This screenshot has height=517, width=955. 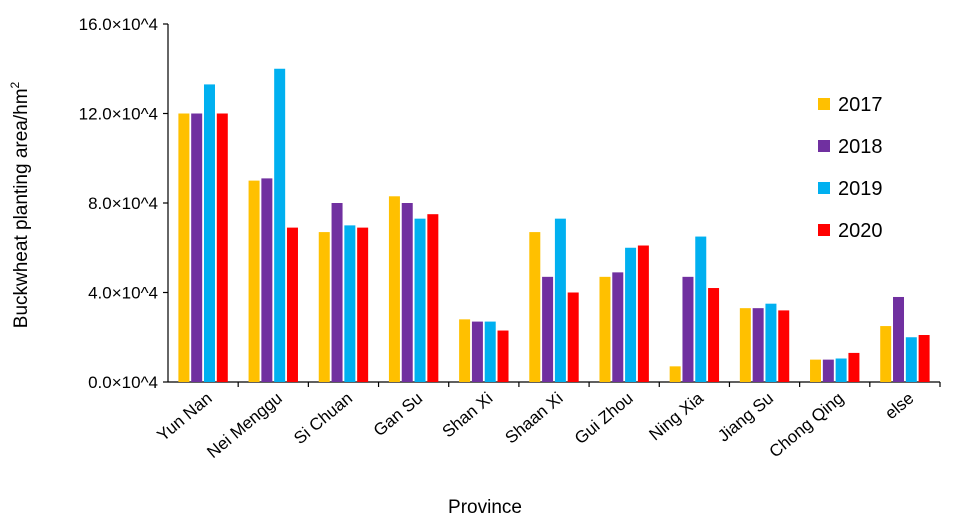 What do you see at coordinates (407, 292) in the screenshot?
I see `bar-2018-gan-su` at bounding box center [407, 292].